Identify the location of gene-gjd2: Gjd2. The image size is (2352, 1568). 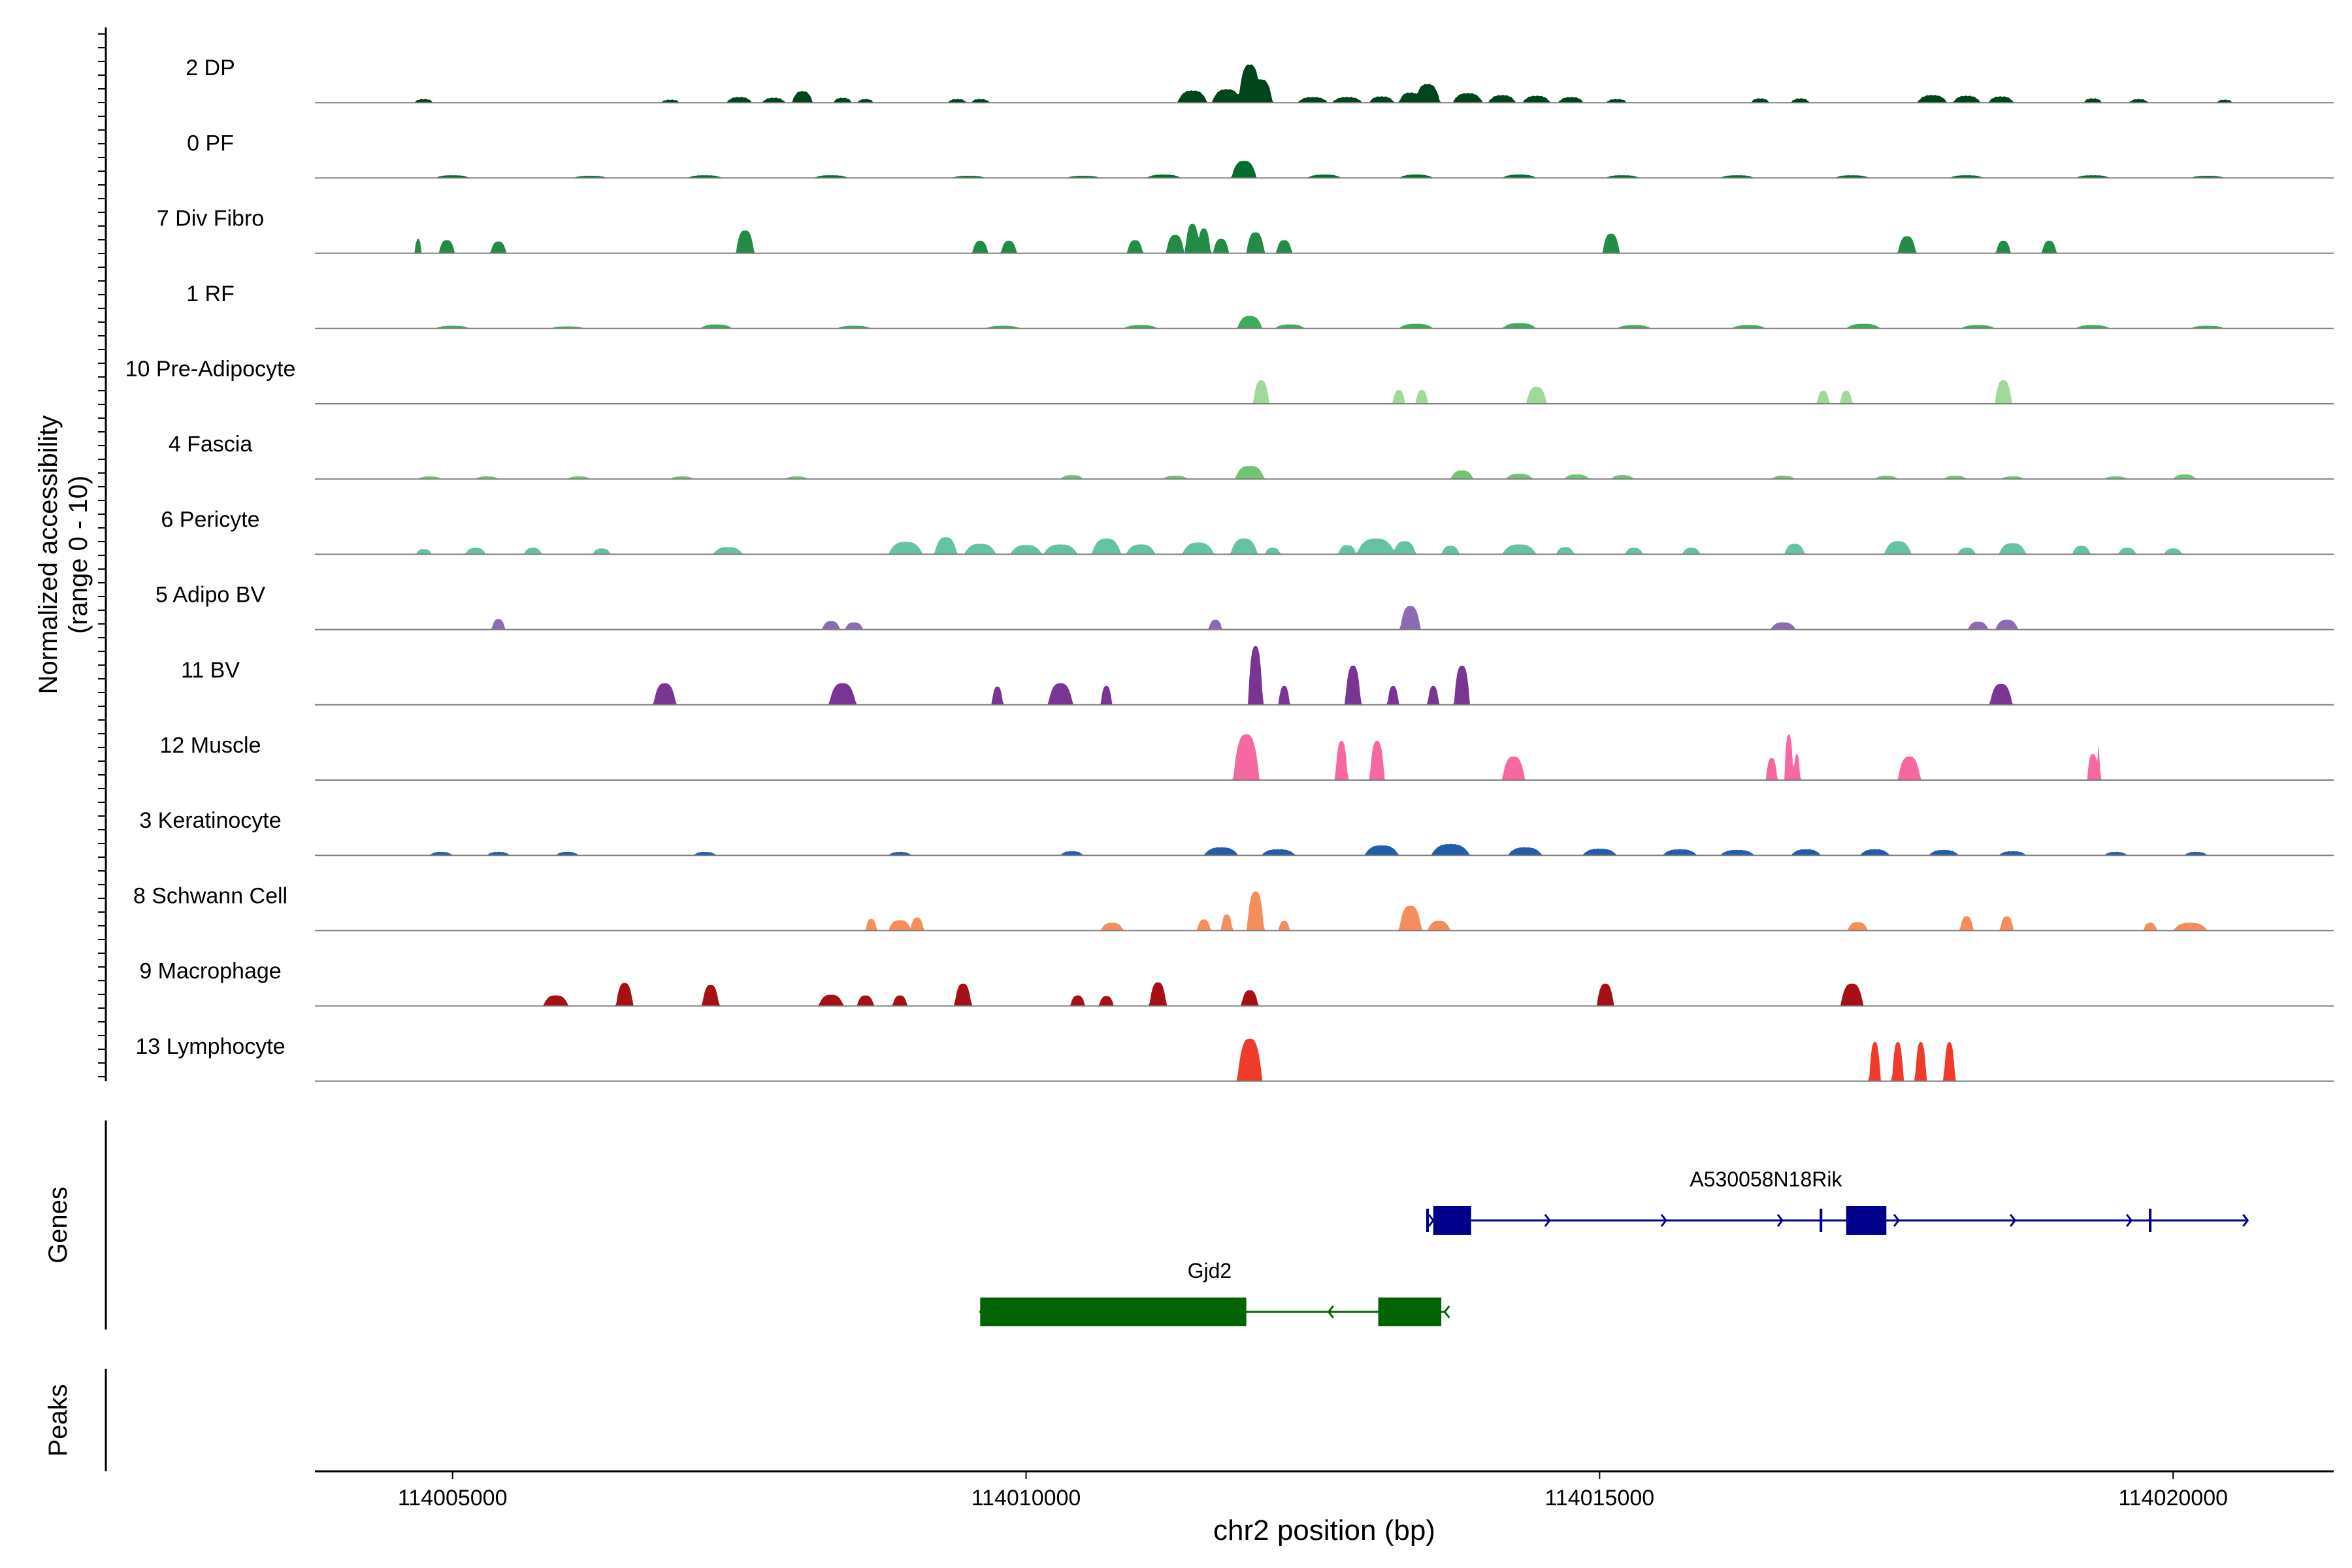
(1214, 1292).